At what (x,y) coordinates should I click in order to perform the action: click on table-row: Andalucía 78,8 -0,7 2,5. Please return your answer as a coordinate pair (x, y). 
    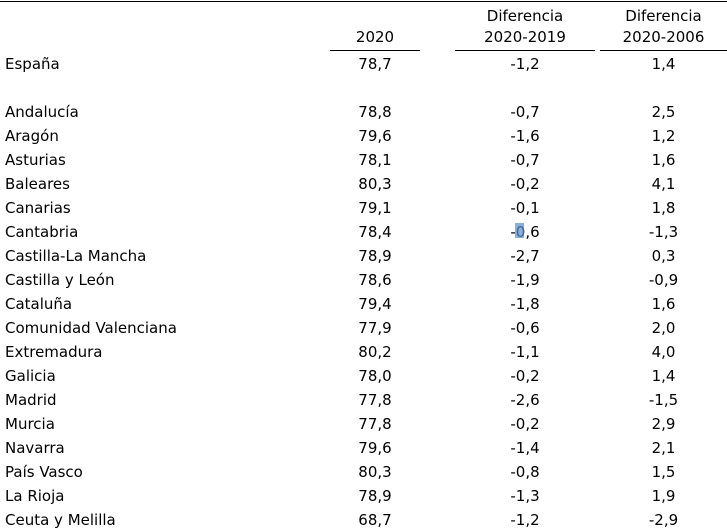
    Looking at the image, I should click on (363, 112).